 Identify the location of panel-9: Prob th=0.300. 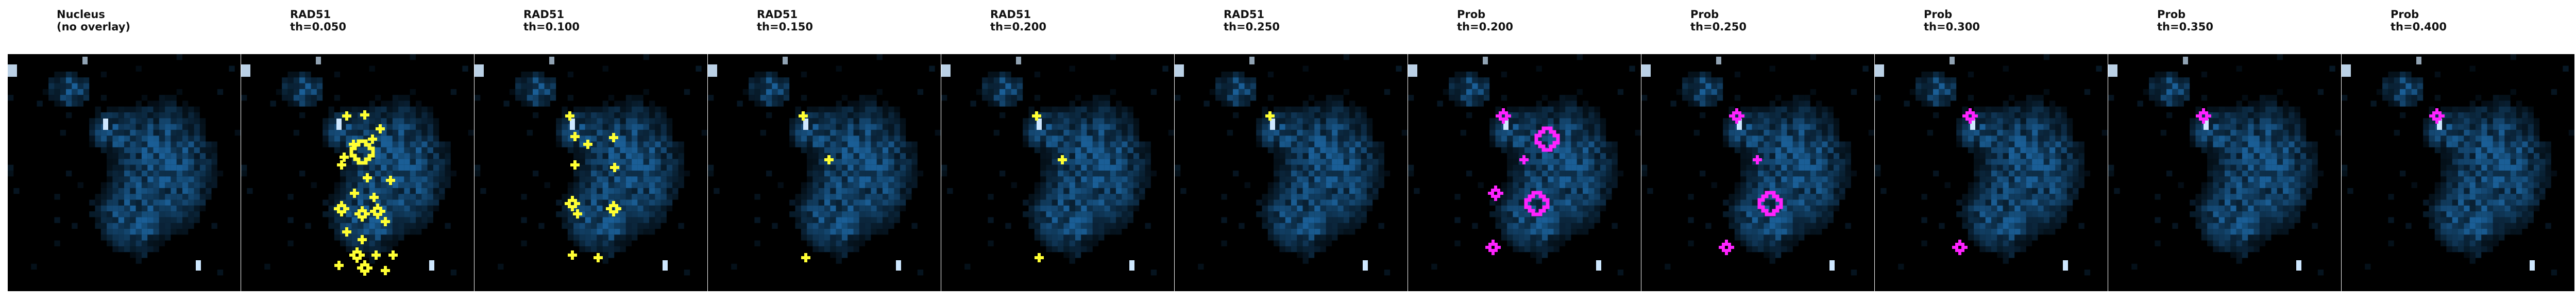
(1991, 151).